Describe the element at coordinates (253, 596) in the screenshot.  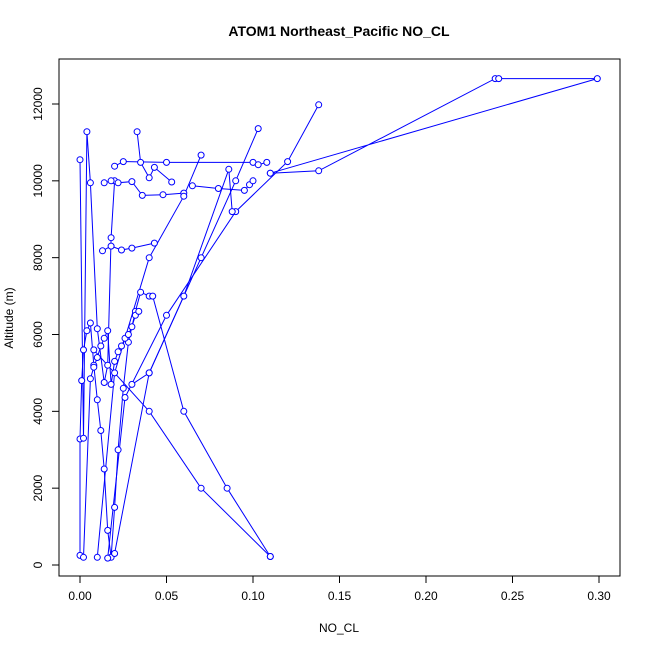
I see `x-tick-label: 0.10` at that location.